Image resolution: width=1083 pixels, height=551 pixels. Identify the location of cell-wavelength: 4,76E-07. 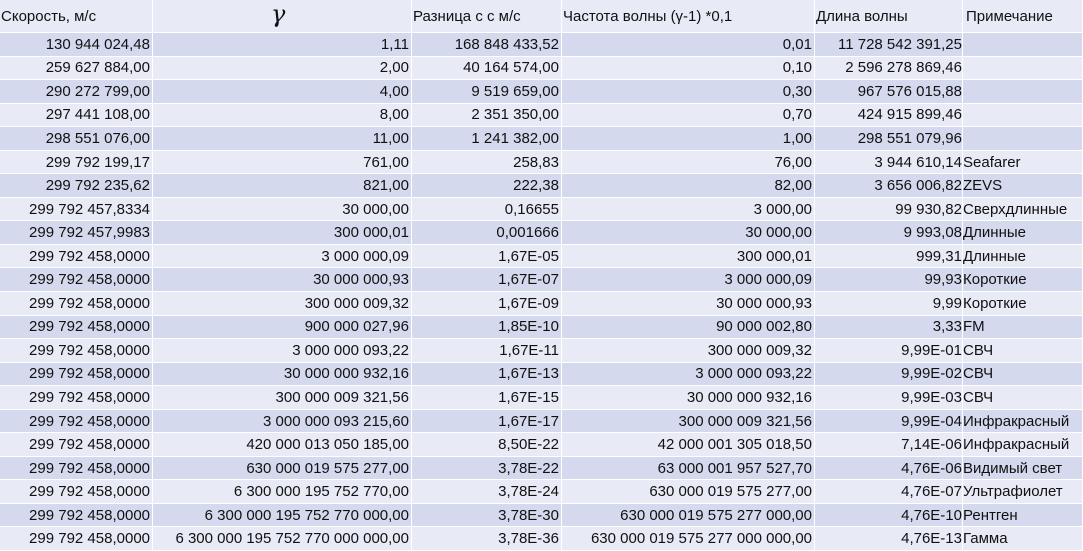
(889, 492).